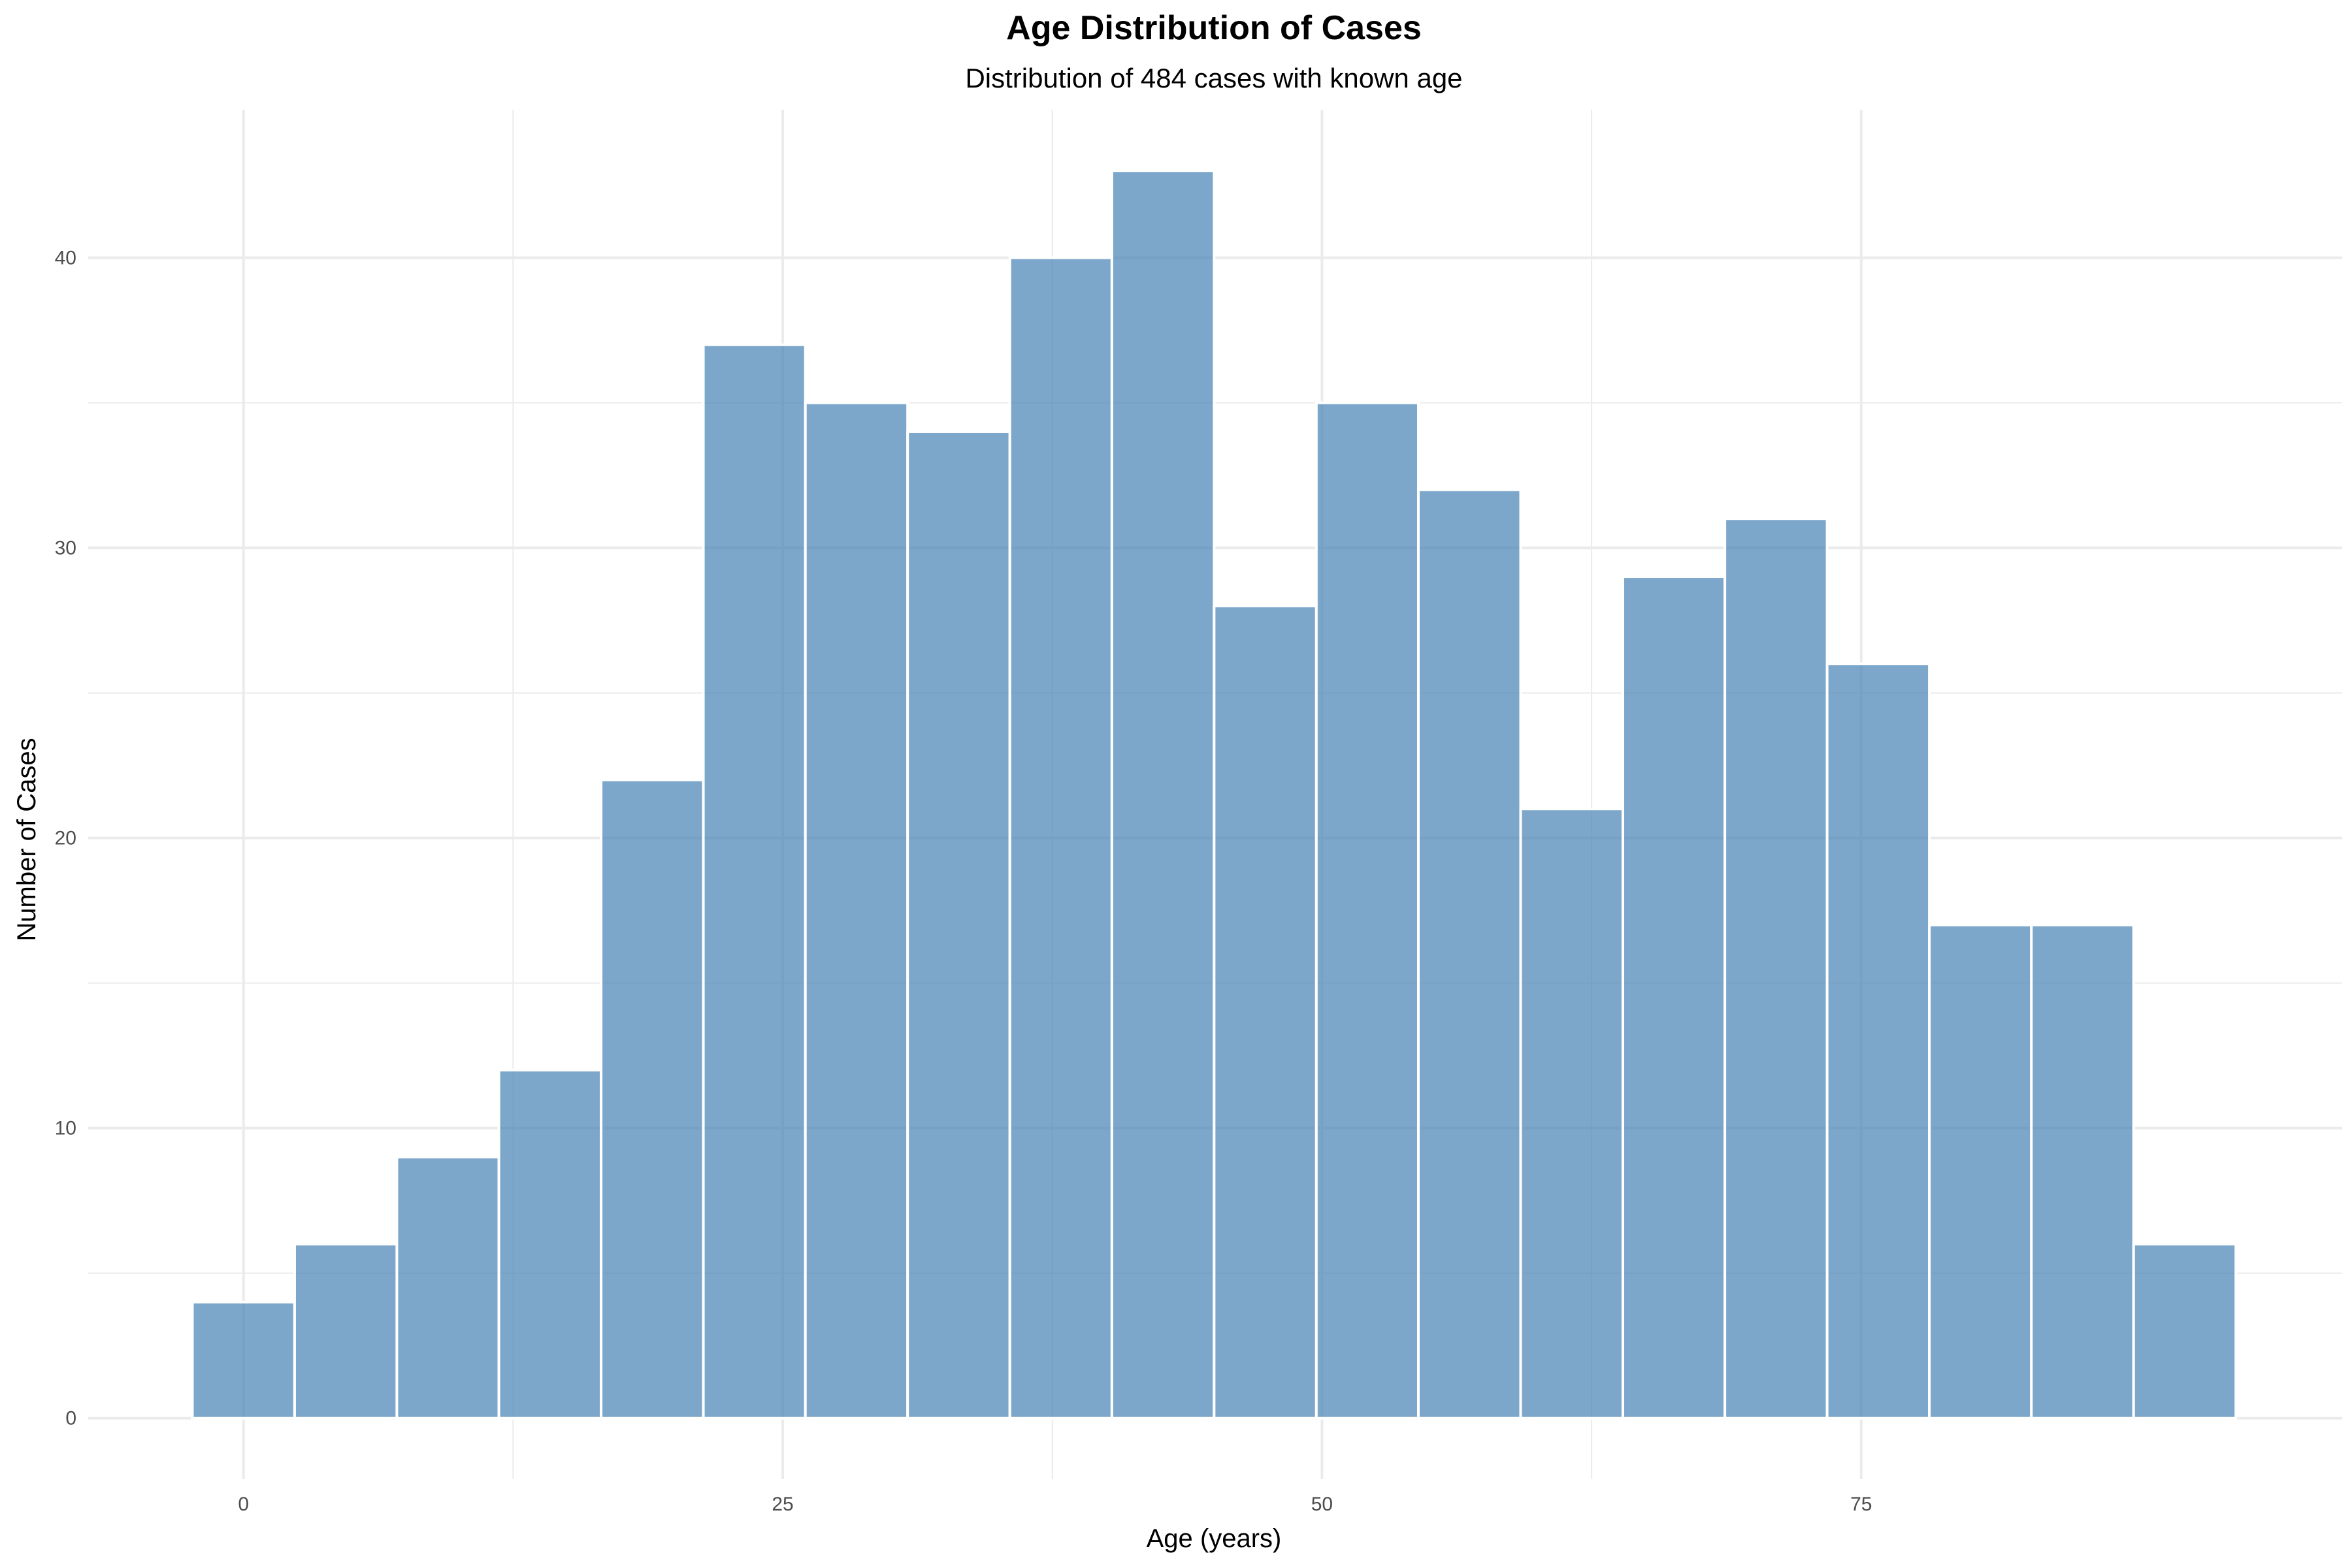 This screenshot has width=2352, height=1568. I want to click on y-axis-title: Number of Cases, so click(26, 839).